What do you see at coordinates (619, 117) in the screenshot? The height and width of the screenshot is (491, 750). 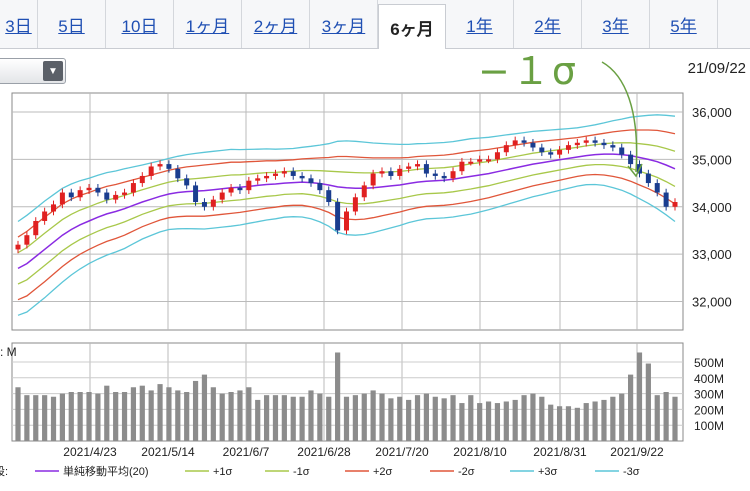 I see `annotation-arrow` at bounding box center [619, 117].